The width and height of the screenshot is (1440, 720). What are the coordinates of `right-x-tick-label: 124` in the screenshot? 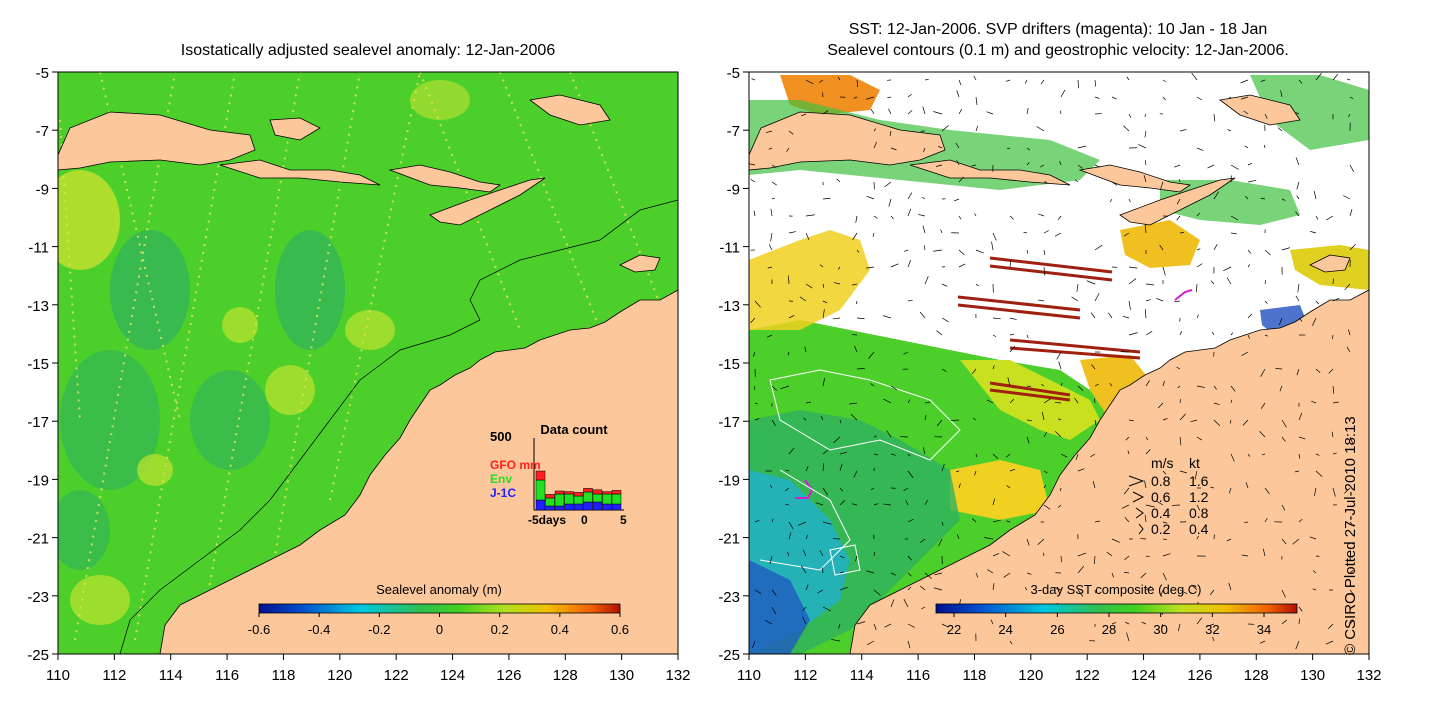 It's located at (1143, 675).